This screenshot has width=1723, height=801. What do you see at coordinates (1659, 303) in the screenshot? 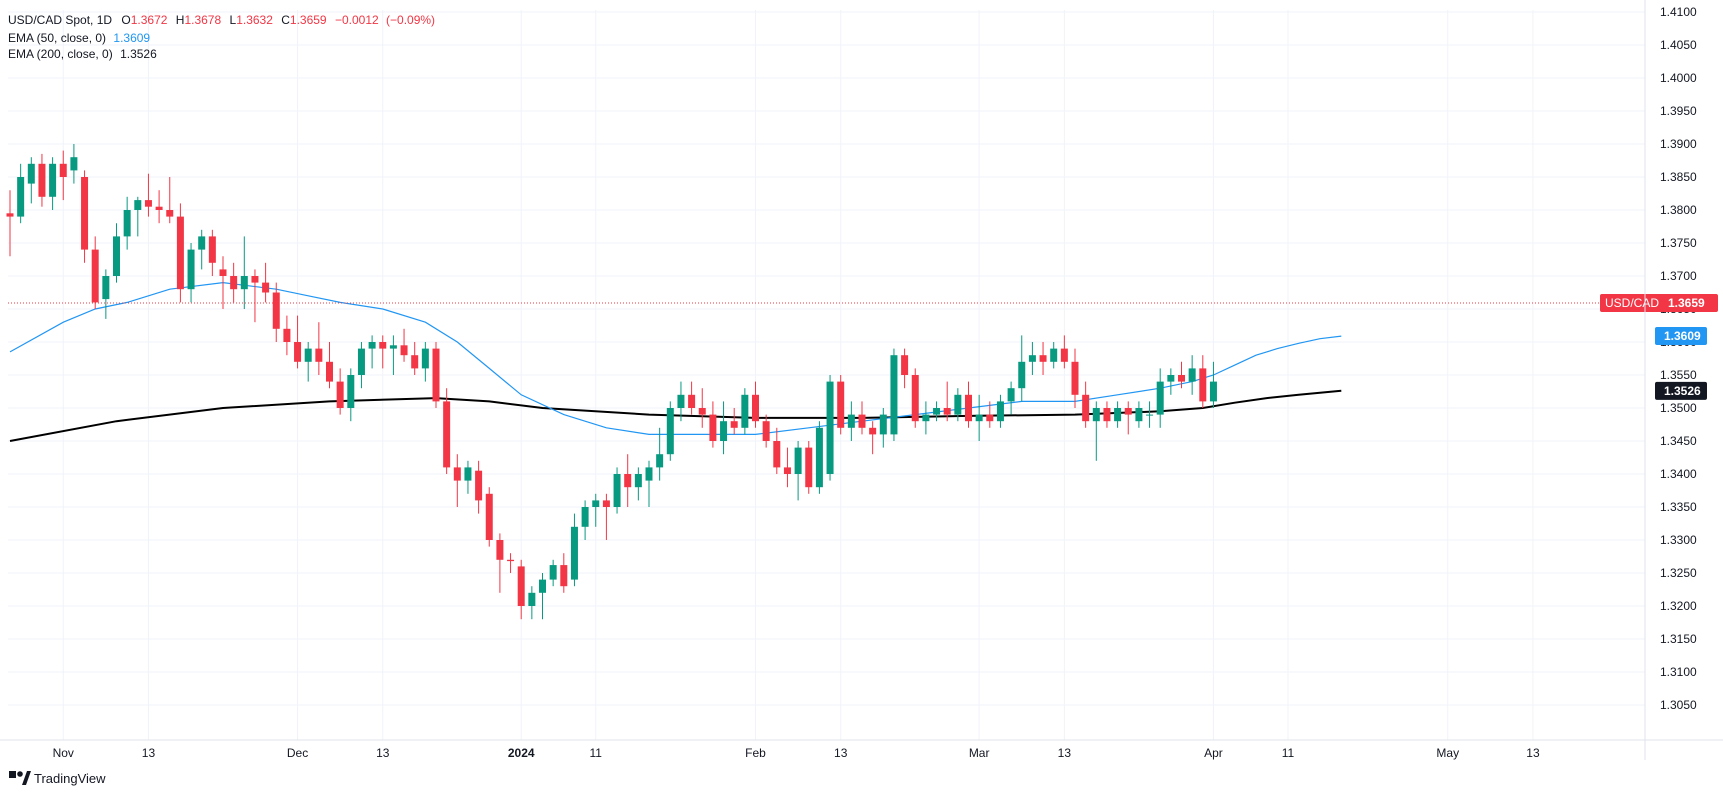
I see `last-price-label: USD/CAD 1.3659` at bounding box center [1659, 303].